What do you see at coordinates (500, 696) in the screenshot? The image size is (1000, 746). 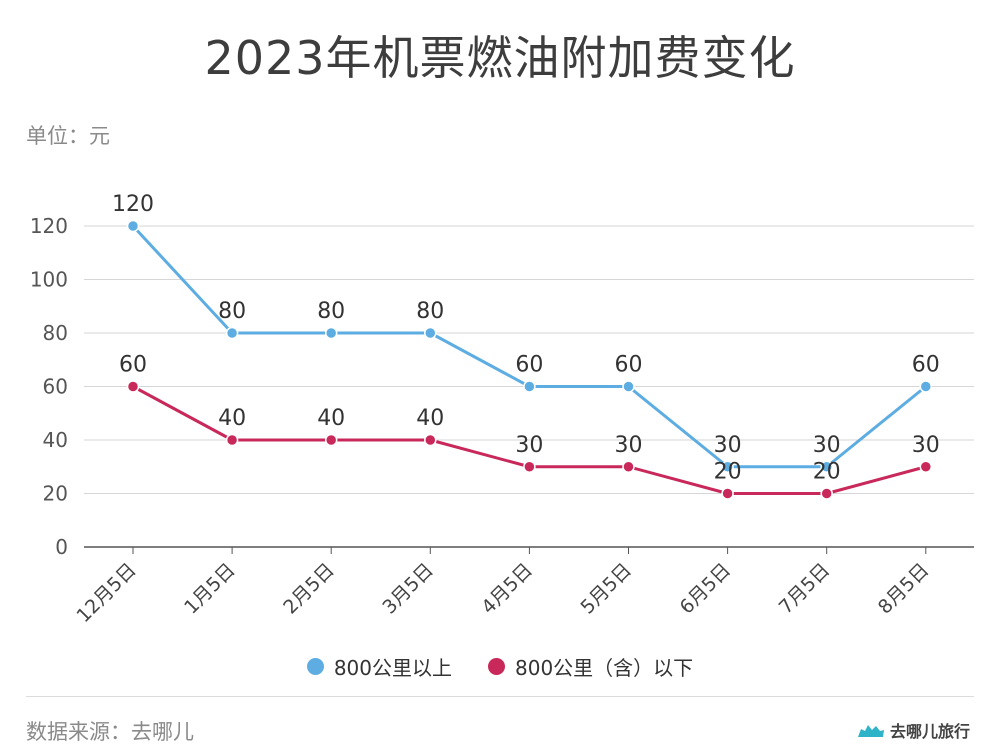 I see `footer-divider` at bounding box center [500, 696].